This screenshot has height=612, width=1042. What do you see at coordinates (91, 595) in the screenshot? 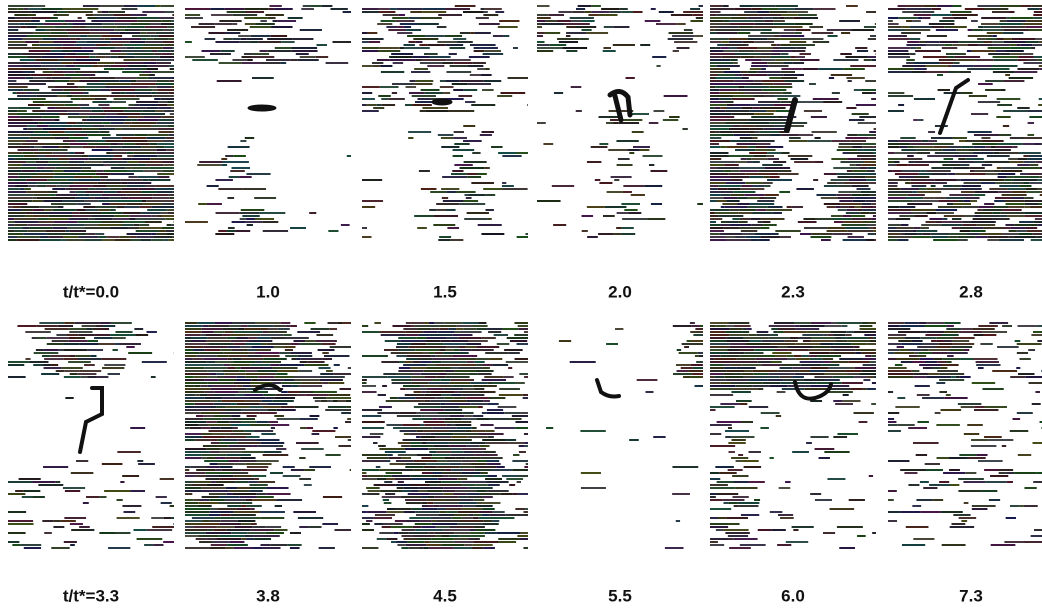
I see `frame-label: t/t*=3.3` at bounding box center [91, 595].